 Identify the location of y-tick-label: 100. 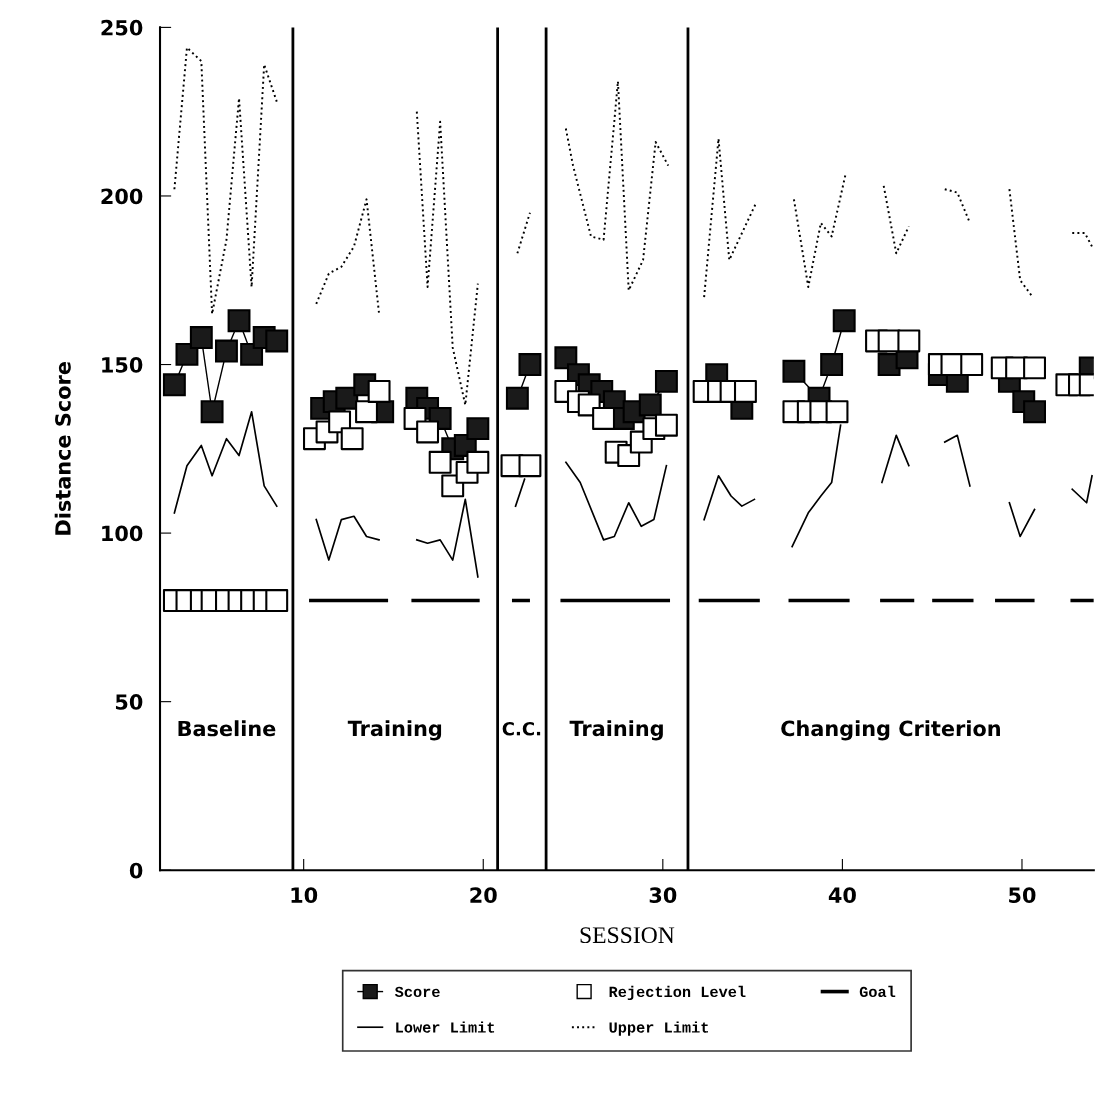
(122, 533).